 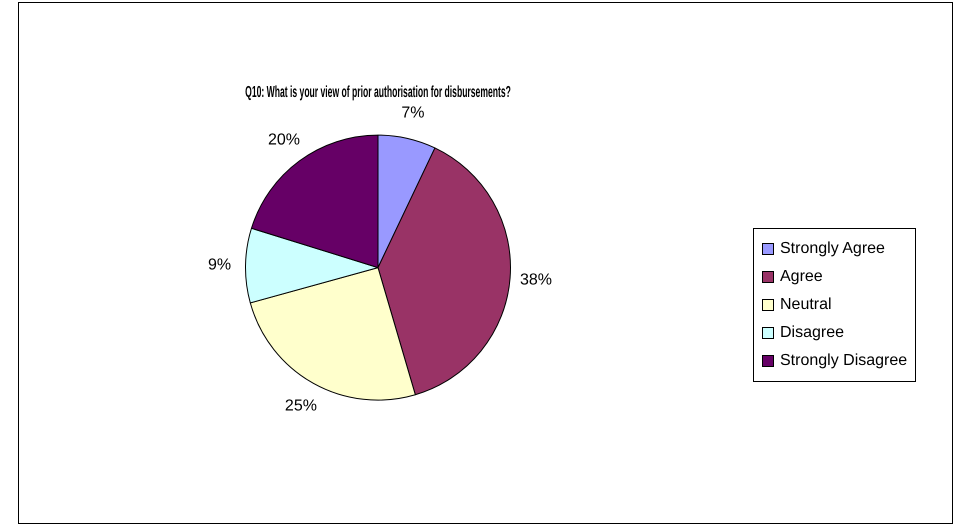 I want to click on legend-label: Neutral, so click(x=806, y=305).